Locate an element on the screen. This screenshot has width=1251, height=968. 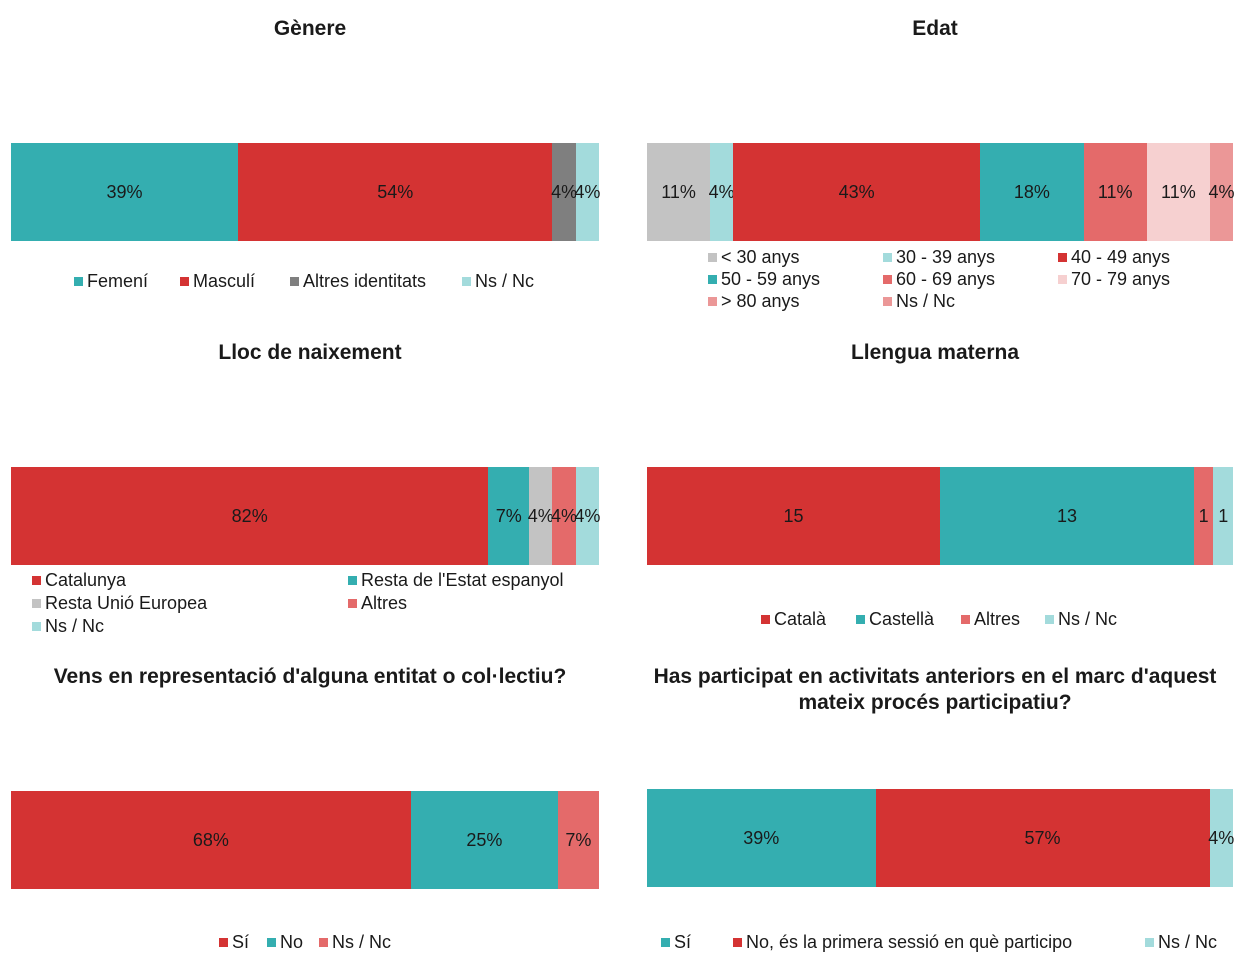
stacked-bar: 68% 25% 7% is located at coordinates (305, 840).